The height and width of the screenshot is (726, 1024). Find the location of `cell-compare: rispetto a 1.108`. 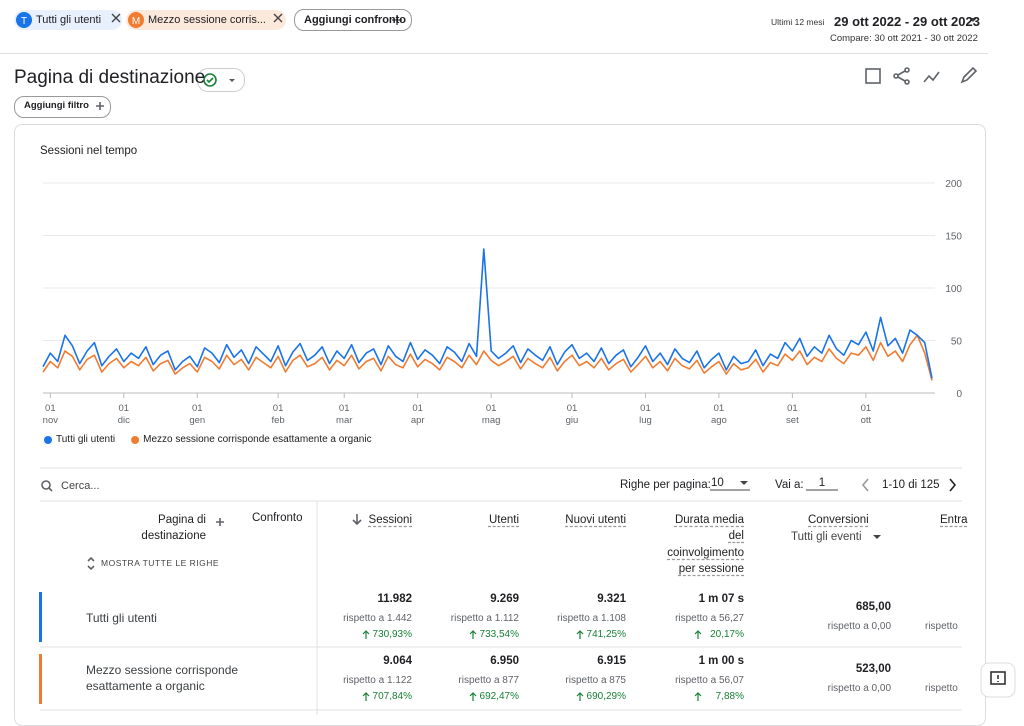

cell-compare: rispetto a 1.108 is located at coordinates (591, 618).